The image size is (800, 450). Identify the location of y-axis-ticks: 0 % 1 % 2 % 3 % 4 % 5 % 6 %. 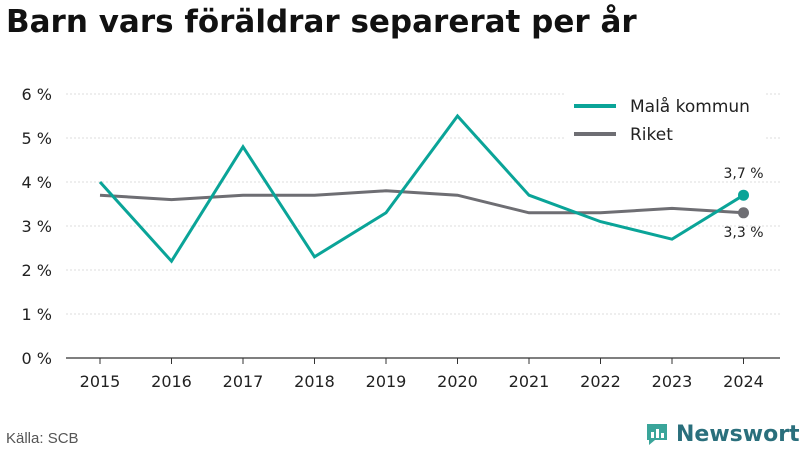
(37, 226).